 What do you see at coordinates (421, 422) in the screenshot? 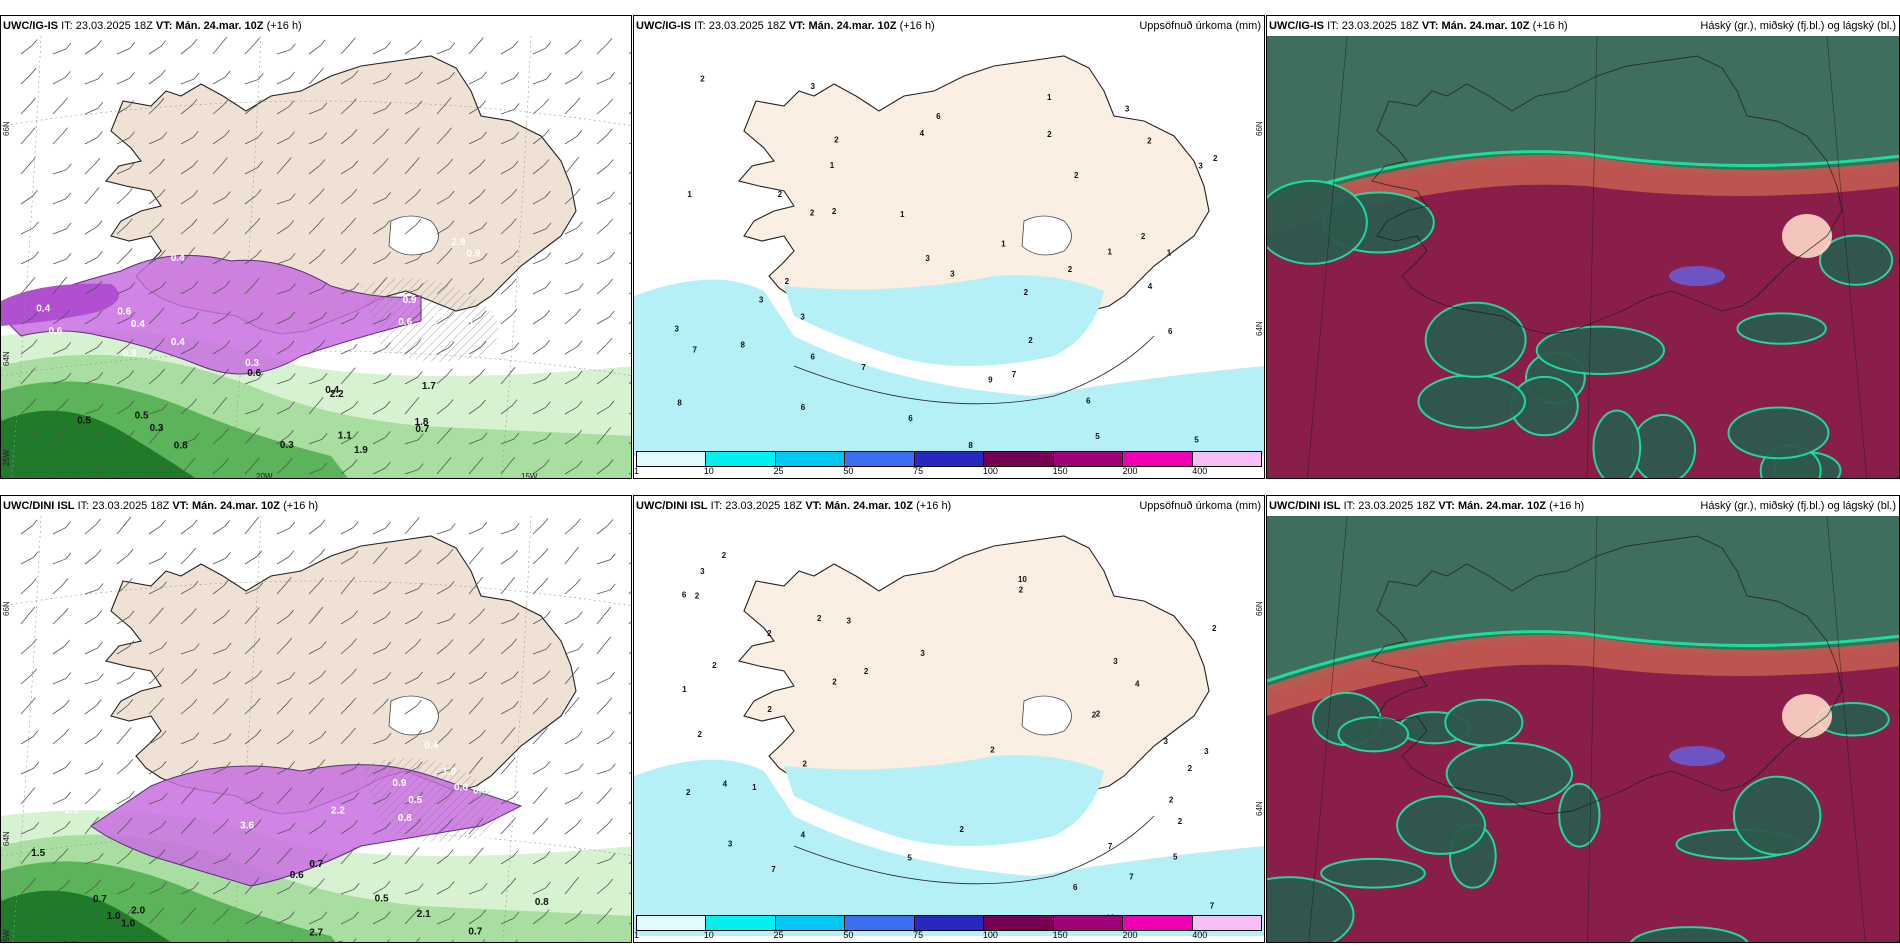
I see `precip-value: 1.8` at bounding box center [421, 422].